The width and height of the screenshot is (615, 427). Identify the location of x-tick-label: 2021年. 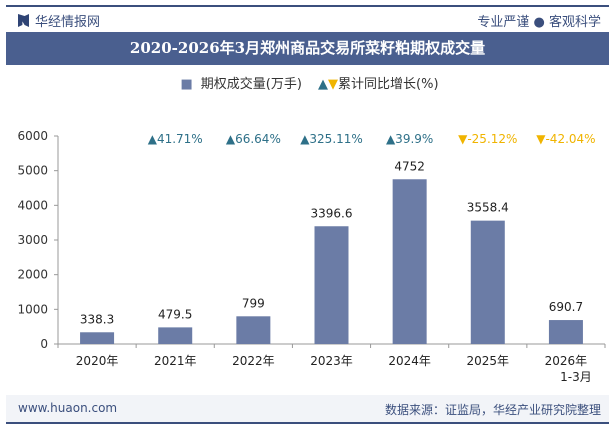
(175, 361).